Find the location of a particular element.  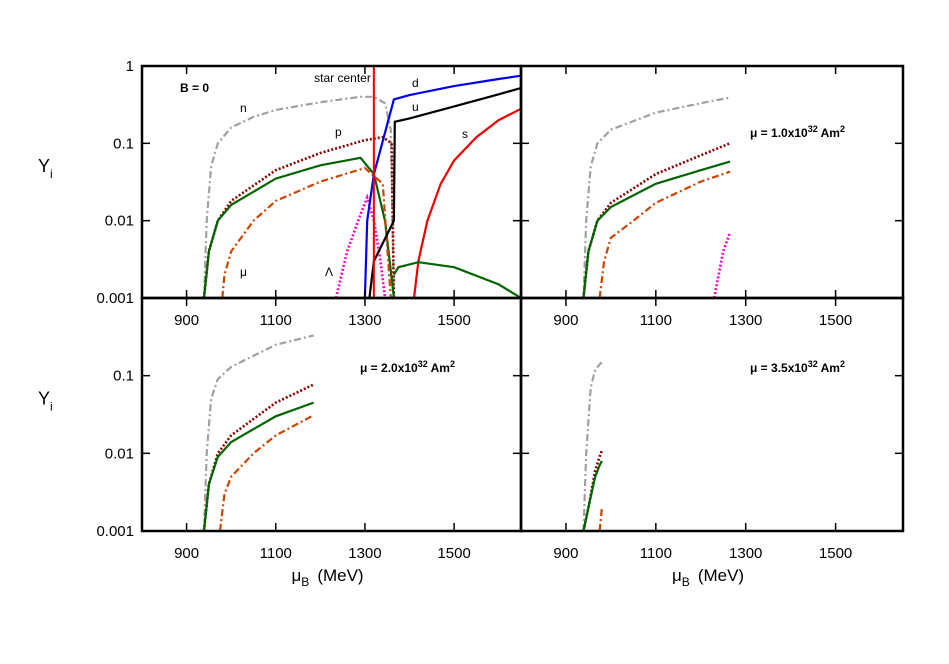

annotation-part: B = 0 is located at coordinates (194, 88).